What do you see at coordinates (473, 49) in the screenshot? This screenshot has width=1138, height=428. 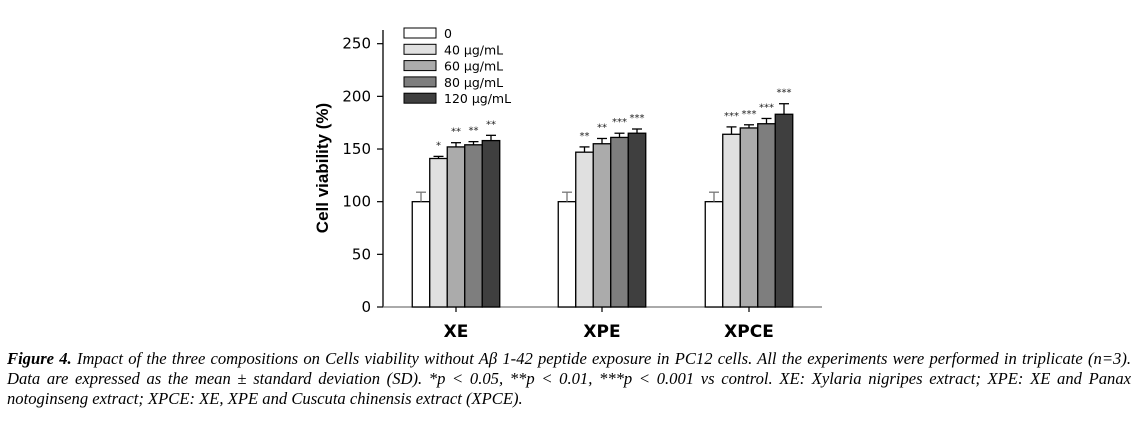 I see `legend-label: 40 µg/mL` at bounding box center [473, 49].